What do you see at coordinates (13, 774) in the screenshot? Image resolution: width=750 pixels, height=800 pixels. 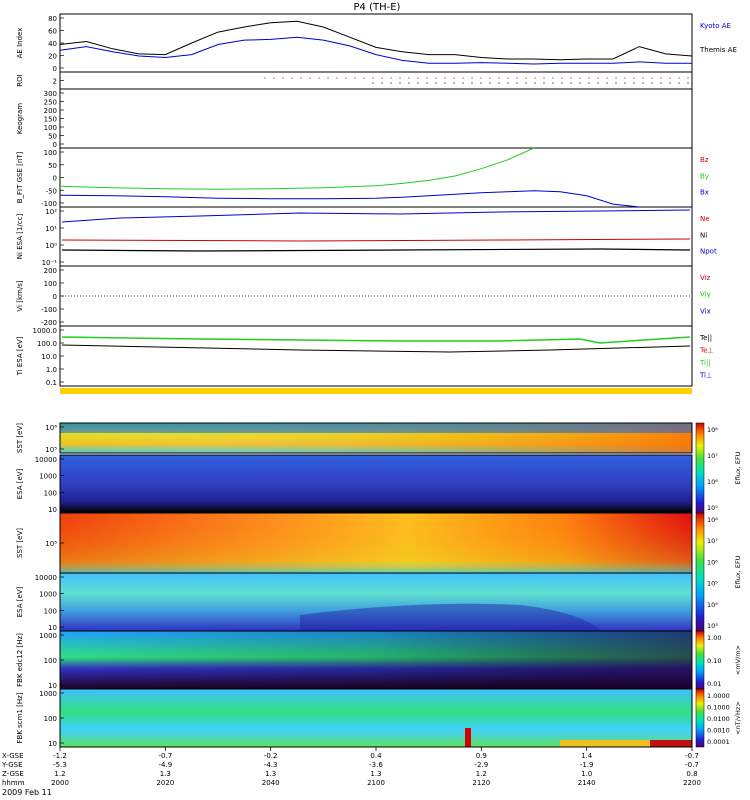 I see `ephemeris-row-label-2: Z-GSE` at bounding box center [13, 774].